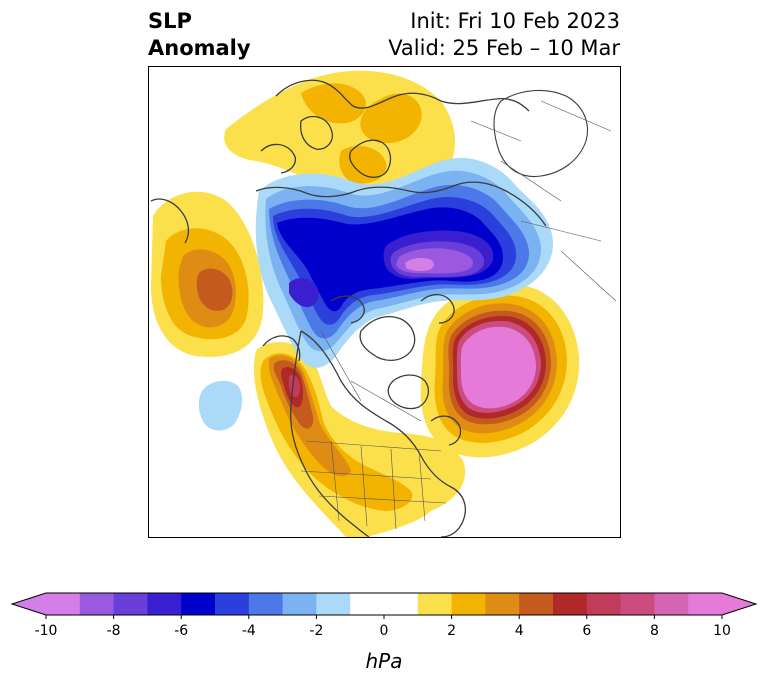 The image size is (768, 684). I want to click on colorbar-ticks: -10 -8 -6 -4 -2 0 2 4 6 8 10, so click(383, 627).